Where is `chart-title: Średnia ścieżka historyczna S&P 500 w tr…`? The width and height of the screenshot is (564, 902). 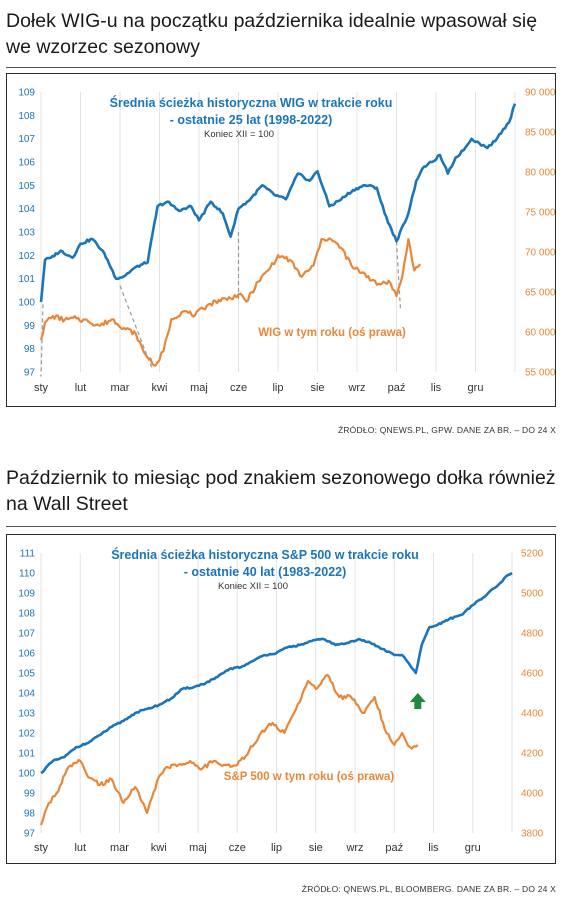
chart-title: Średnia ścieżka historyczna S&P 500 w tr… is located at coordinates (265, 554).